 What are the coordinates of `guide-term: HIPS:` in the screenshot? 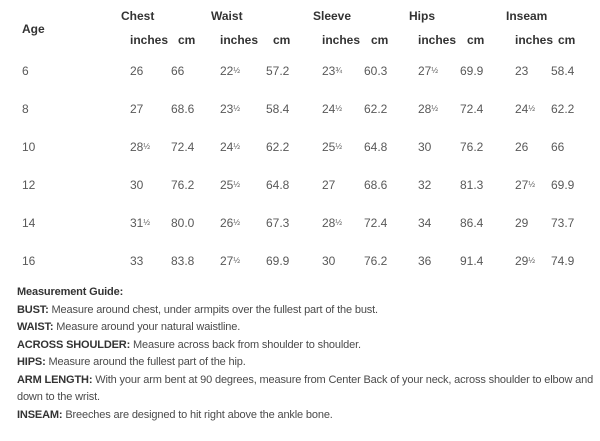 It's located at (31, 362).